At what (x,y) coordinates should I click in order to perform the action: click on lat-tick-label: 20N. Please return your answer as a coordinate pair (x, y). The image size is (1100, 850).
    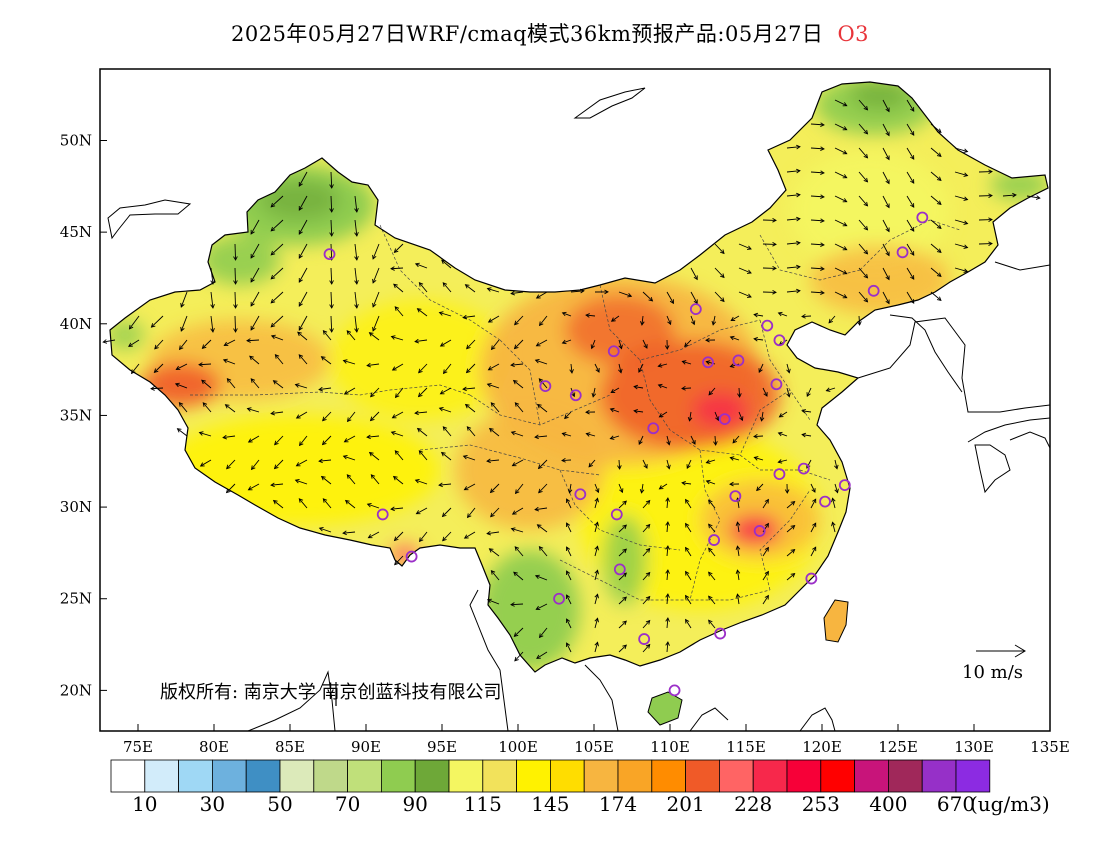
    Looking at the image, I should click on (76, 690).